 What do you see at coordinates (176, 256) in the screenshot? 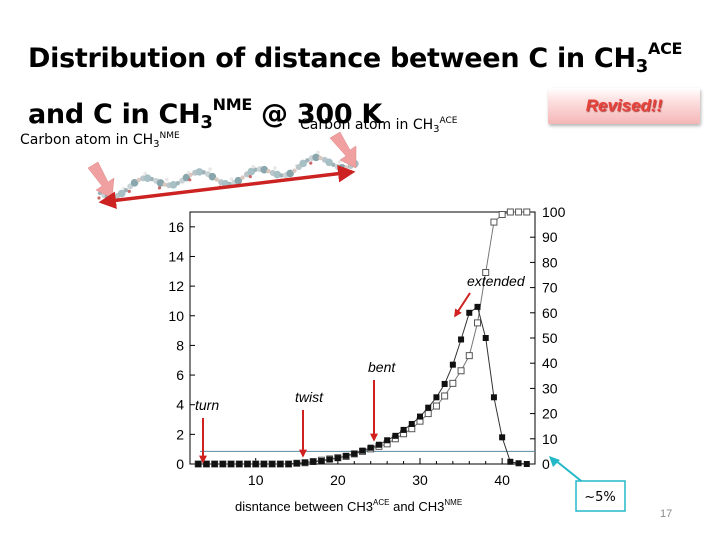
I see `y-left-tick-label: 14` at bounding box center [176, 256].